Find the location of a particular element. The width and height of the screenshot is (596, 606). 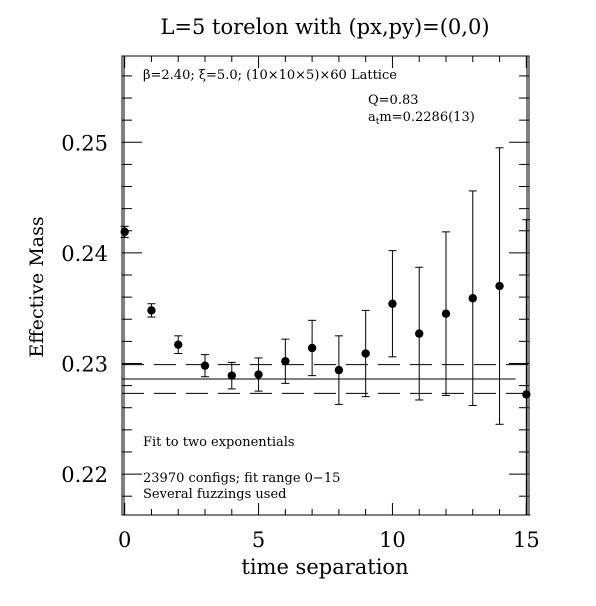

fuzzing-note: Several fuzzings used is located at coordinates (215, 494).